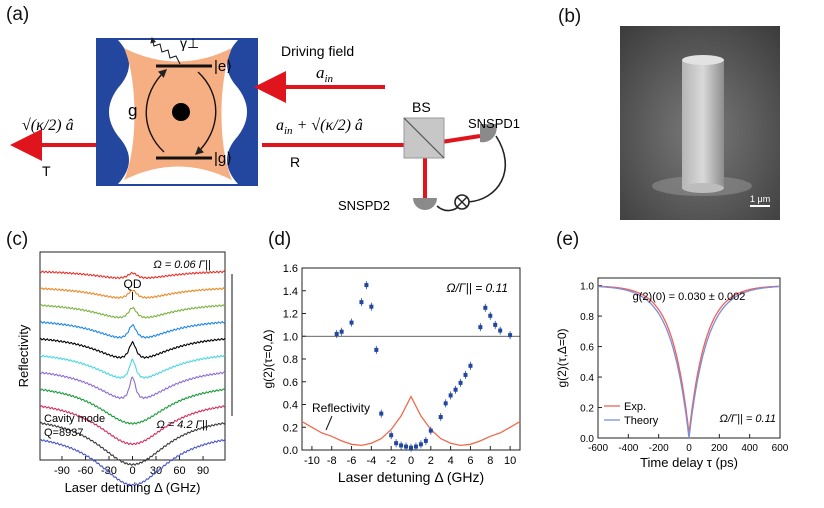 The width and height of the screenshot is (824, 508). What do you see at coordinates (568, 239) in the screenshot?
I see `panel-label-e: (e)` at bounding box center [568, 239].